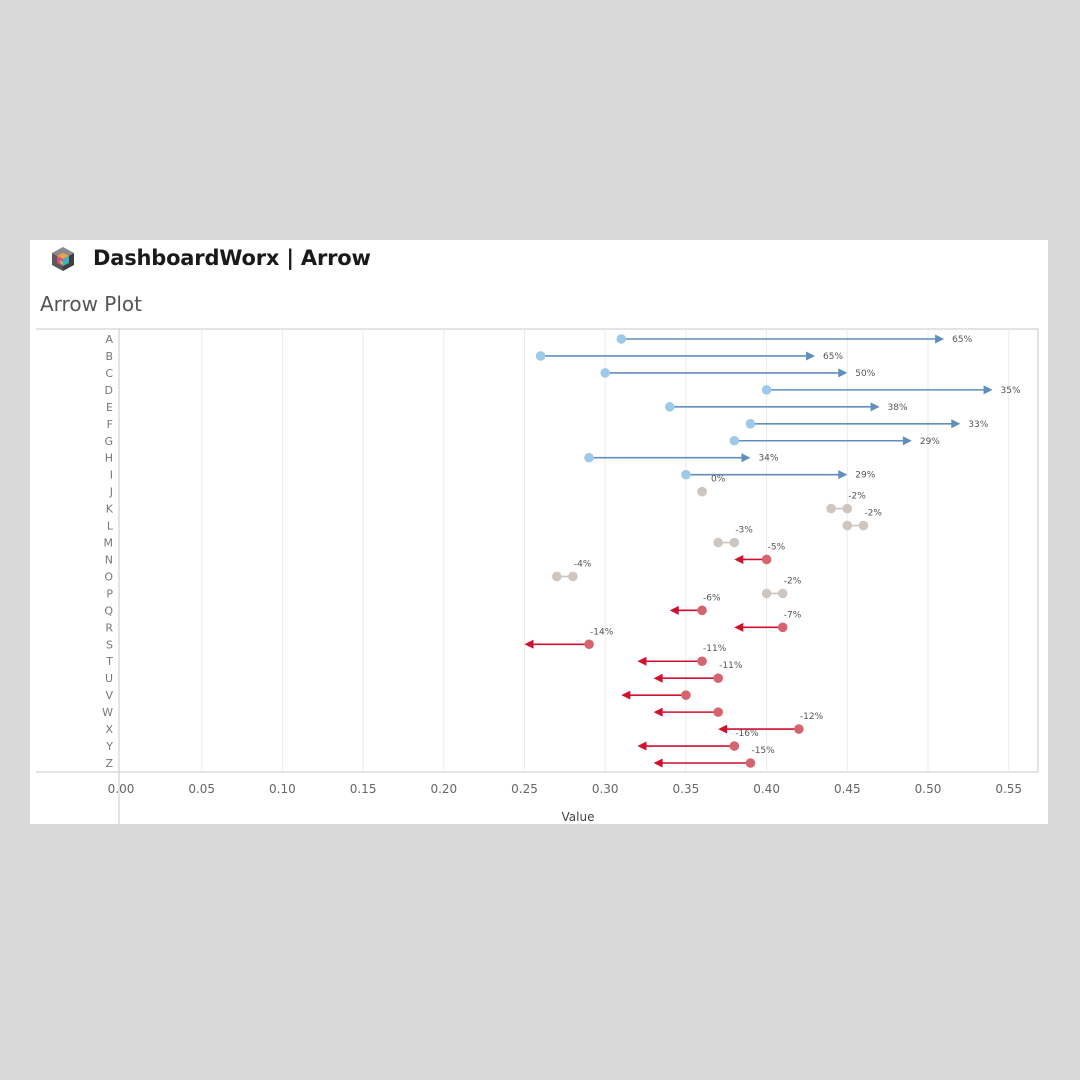  I want to click on x-tick-label: 0.45, so click(847, 789).